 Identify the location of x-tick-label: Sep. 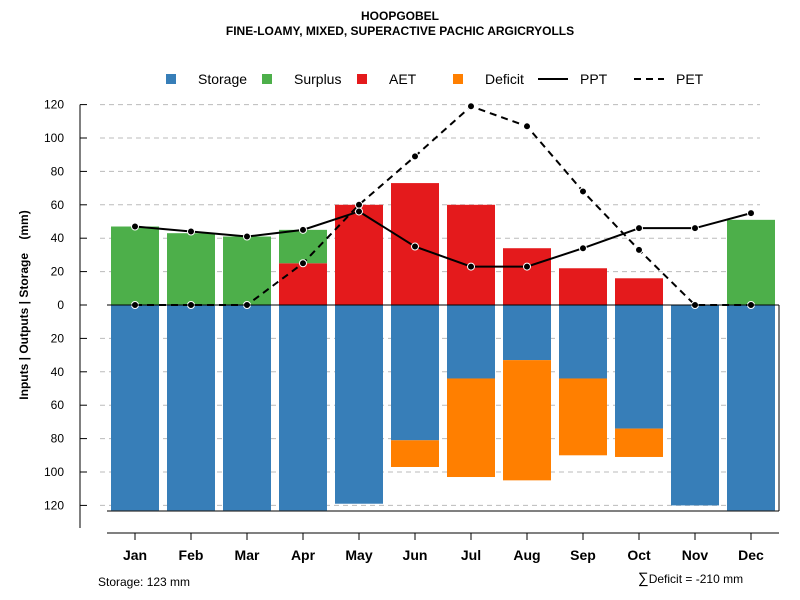
(583, 555).